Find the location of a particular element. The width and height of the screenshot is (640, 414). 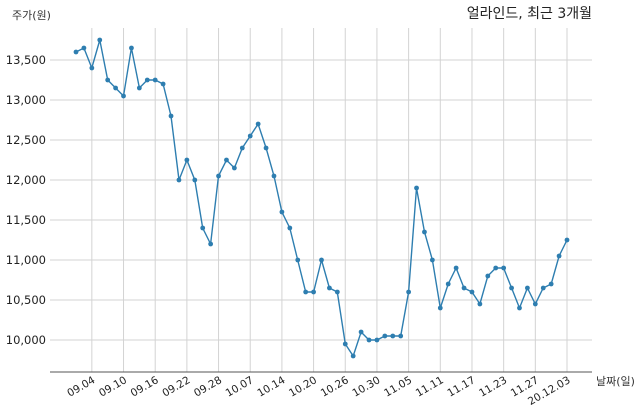

x-tick-label: 09.28 is located at coordinates (208, 386).